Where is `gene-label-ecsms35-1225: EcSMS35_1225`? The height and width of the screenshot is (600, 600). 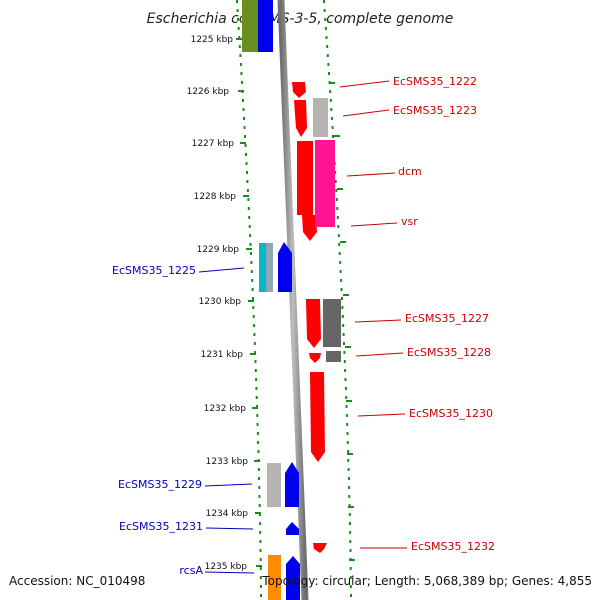 gene-label-ecsms35-1225: EcSMS35_1225 is located at coordinates (154, 270).